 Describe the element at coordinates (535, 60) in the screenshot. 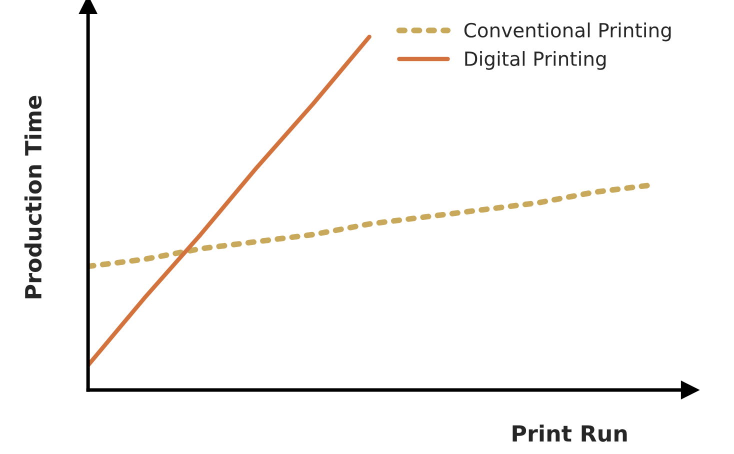

I see `legend-label: Digital Printing` at that location.